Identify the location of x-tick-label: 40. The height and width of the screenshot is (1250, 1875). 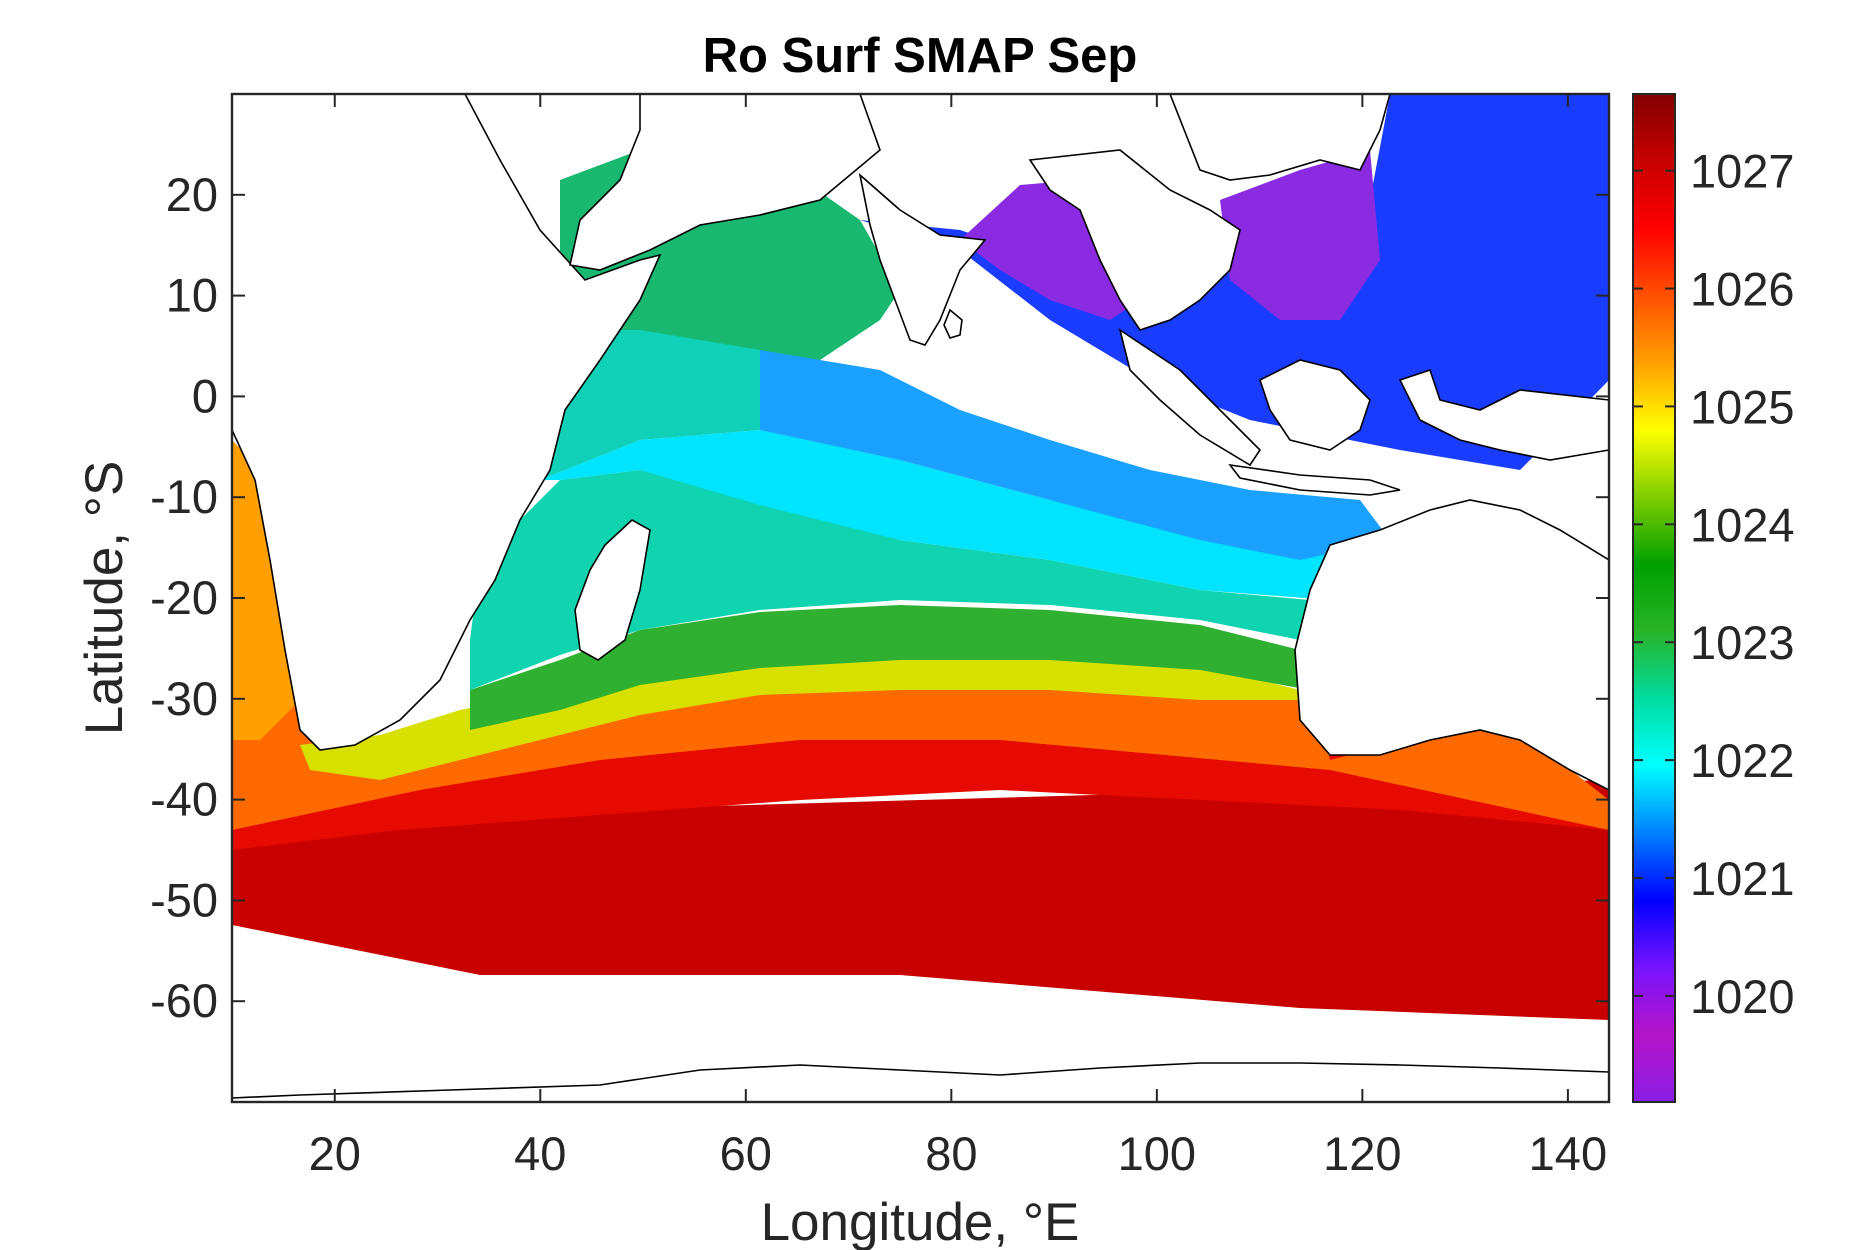
(540, 1153).